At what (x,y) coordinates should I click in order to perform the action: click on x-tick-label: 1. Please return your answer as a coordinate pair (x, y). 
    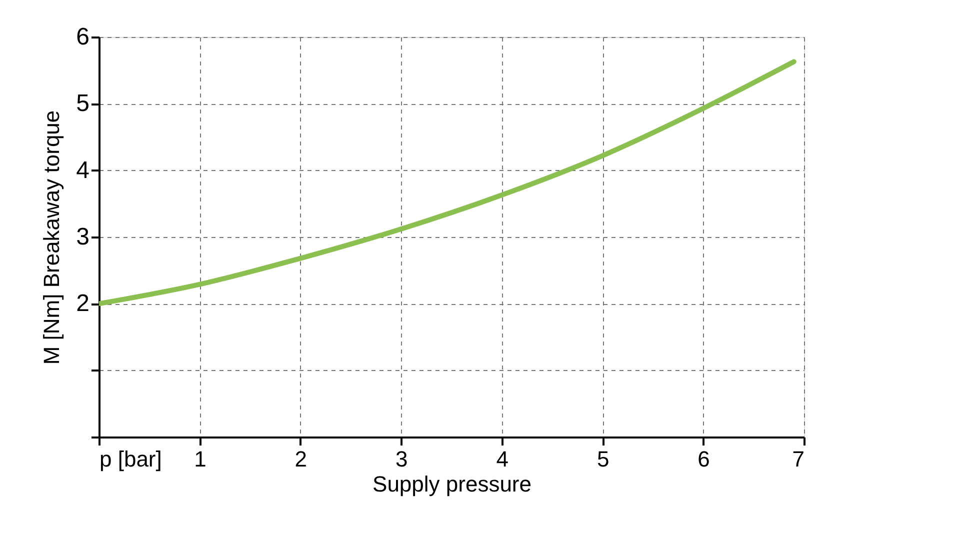
    Looking at the image, I should click on (200, 459).